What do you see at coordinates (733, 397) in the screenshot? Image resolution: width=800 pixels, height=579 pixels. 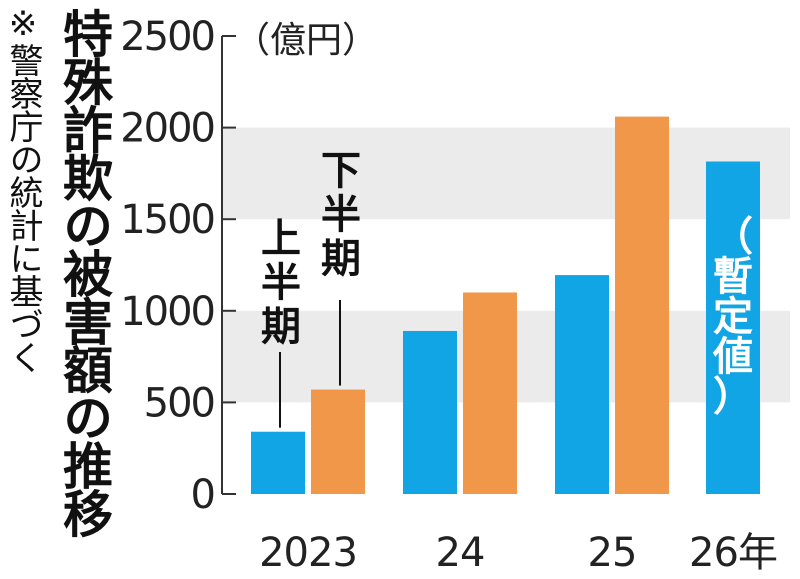 I see `label-char: ）` at bounding box center [733, 397].